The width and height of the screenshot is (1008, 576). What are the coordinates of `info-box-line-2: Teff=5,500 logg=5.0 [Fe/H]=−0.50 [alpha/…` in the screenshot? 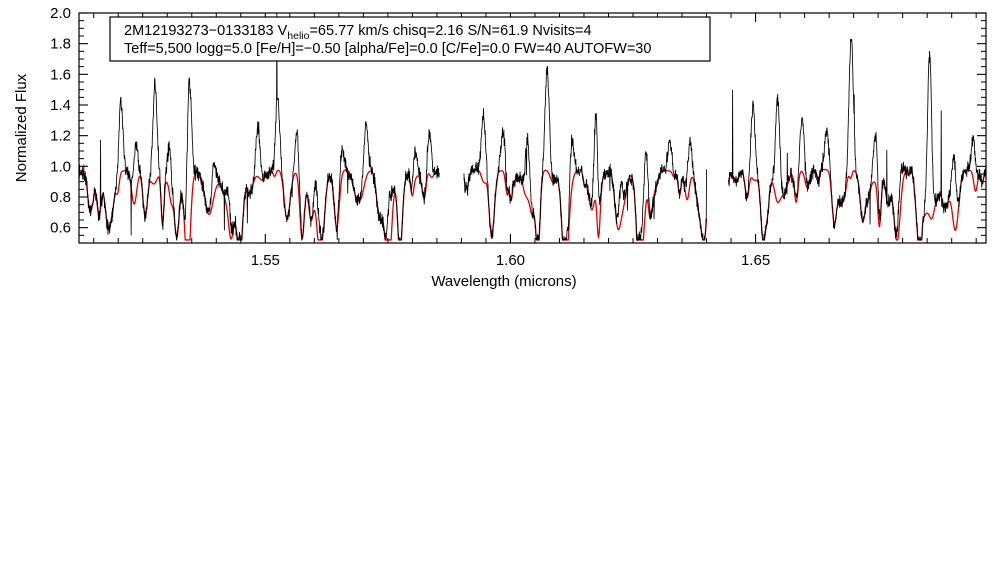 It's located at (387, 49).